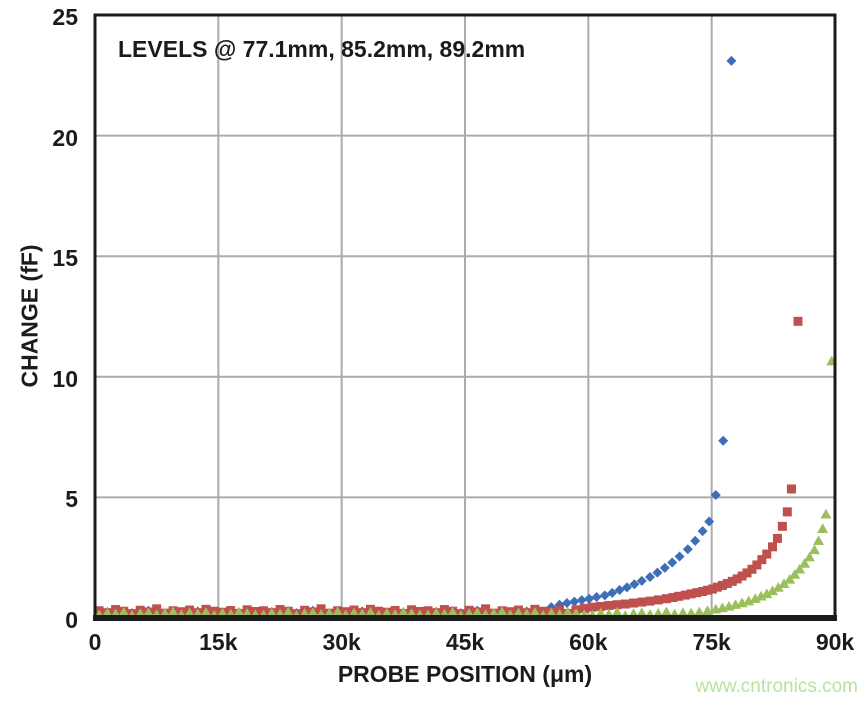 The width and height of the screenshot is (862, 702). I want to click on x-tick-label: 0, so click(95, 642).